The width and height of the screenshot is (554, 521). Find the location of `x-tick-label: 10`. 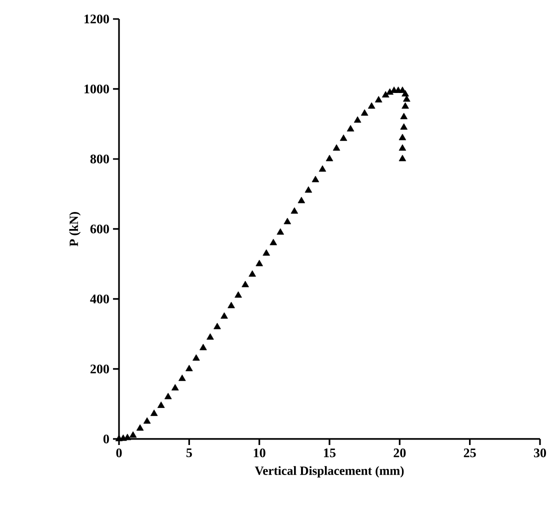

x-tick-label: 10 is located at coordinates (260, 453).